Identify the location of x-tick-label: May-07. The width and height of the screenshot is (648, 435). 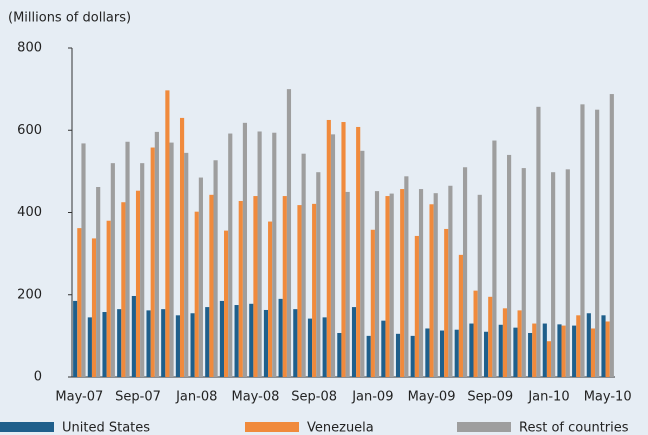
(79, 397).